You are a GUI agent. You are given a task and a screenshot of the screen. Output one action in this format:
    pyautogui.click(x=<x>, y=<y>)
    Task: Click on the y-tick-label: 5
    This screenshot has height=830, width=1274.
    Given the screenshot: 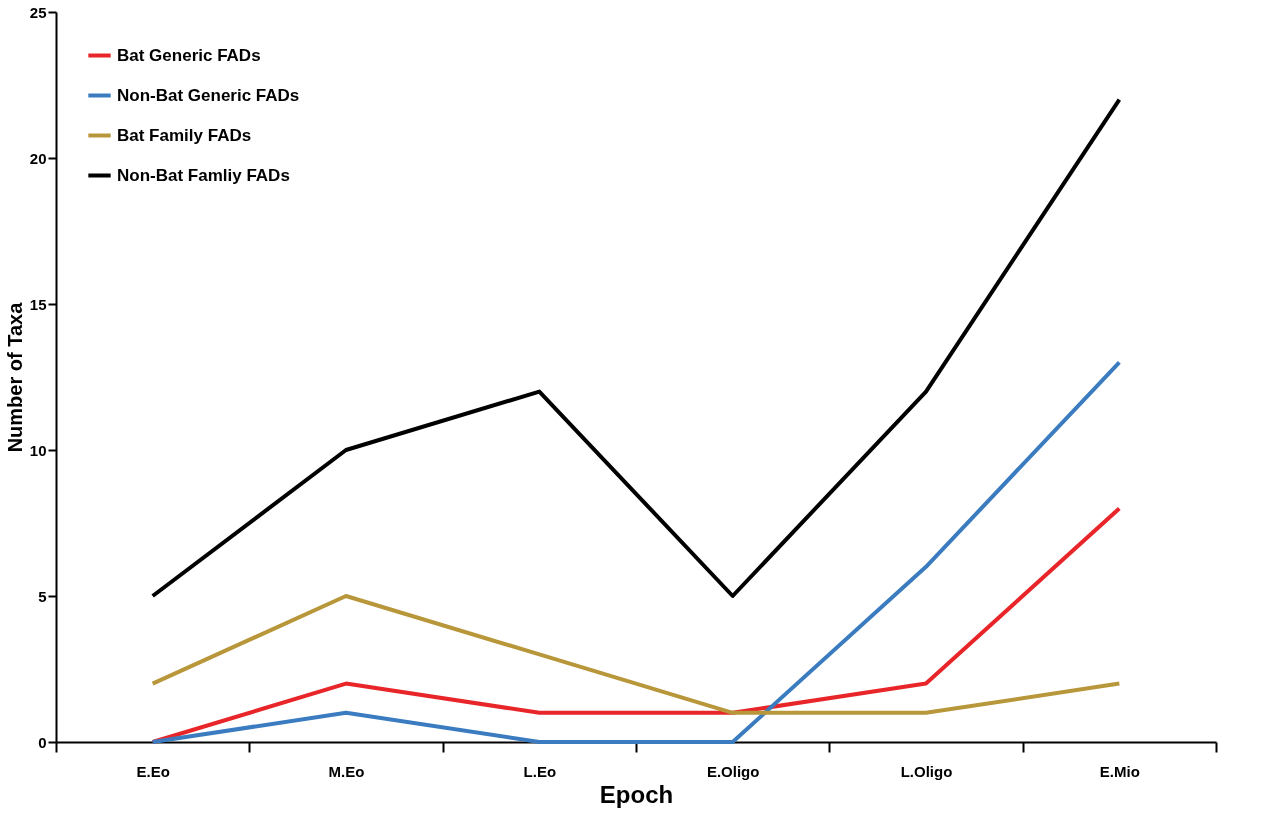 What is the action you would take?
    pyautogui.click(x=42, y=596)
    